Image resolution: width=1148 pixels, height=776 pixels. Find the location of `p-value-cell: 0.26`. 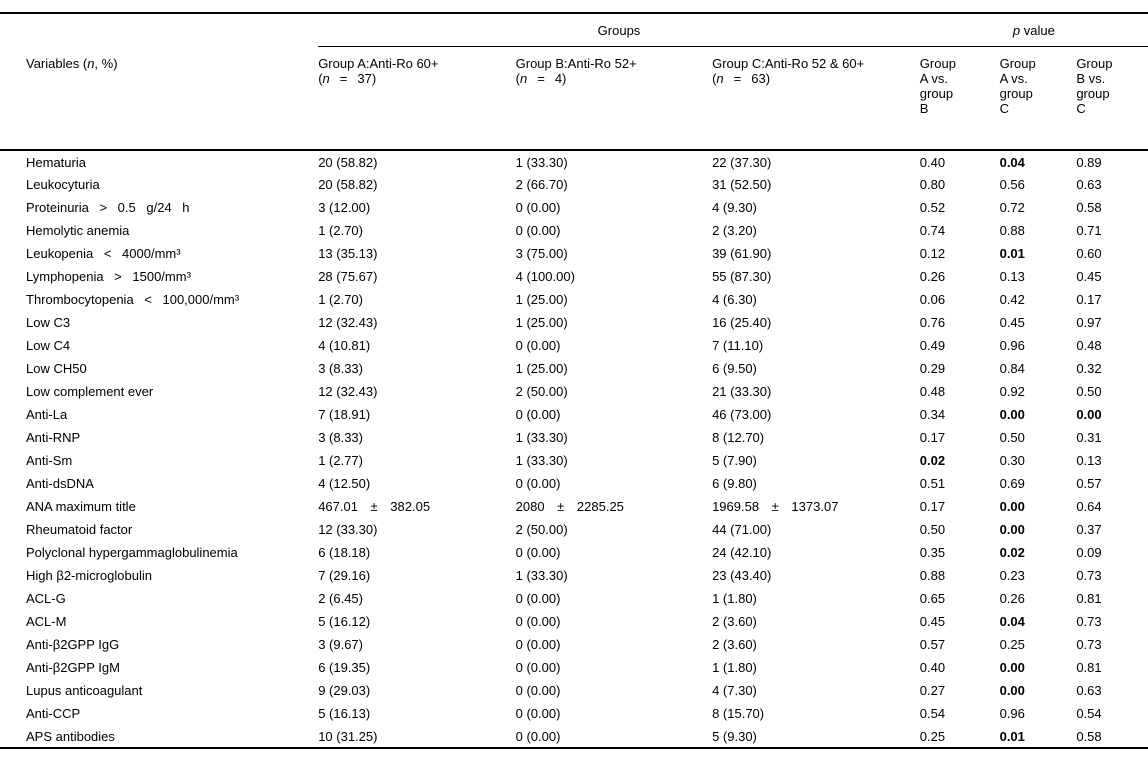

p-value-cell: 0.26 is located at coordinates (1012, 598).